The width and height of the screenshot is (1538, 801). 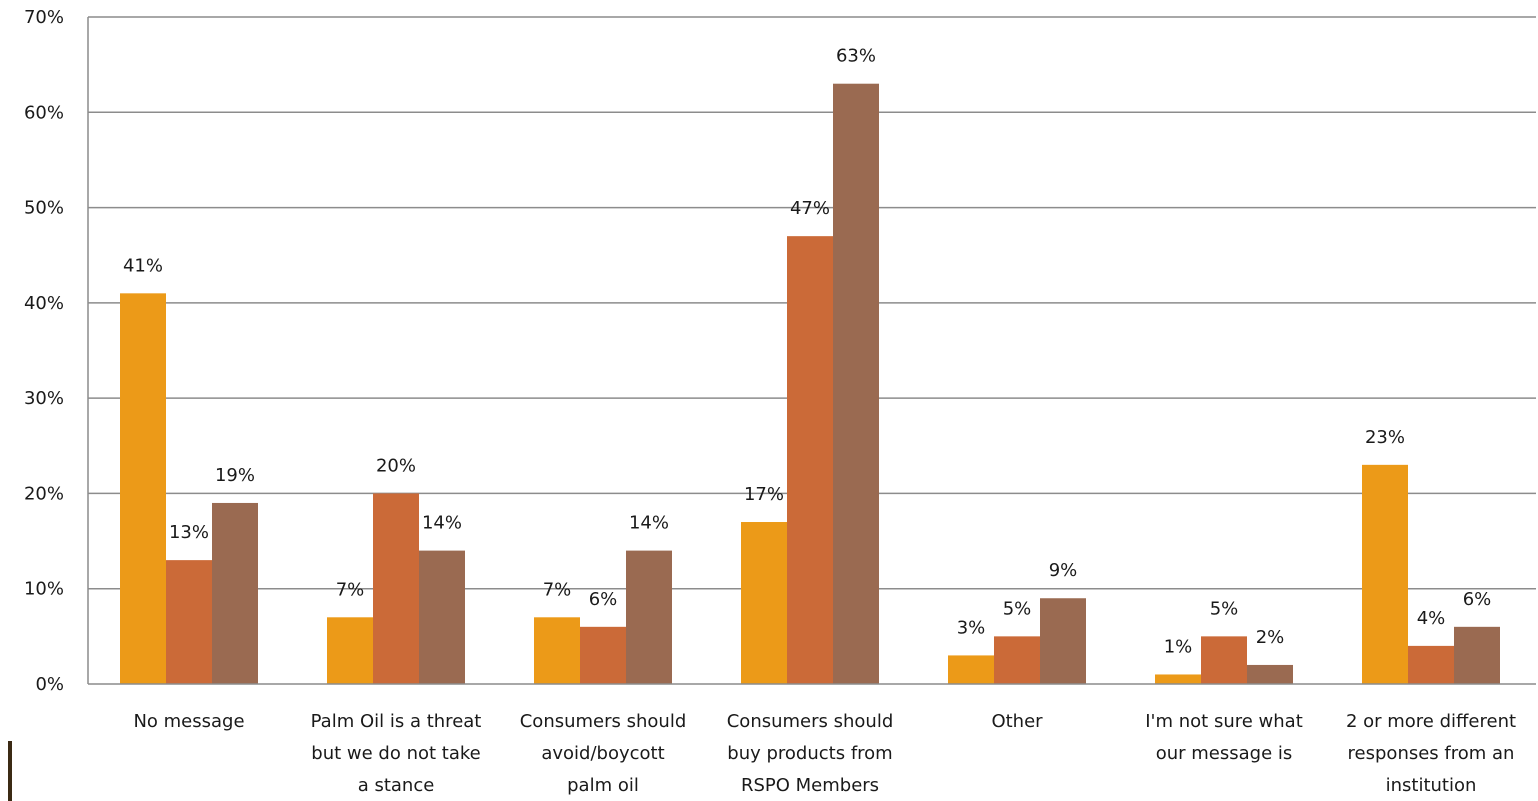 I want to click on x-category-label: responses from an, so click(x=1431, y=753).